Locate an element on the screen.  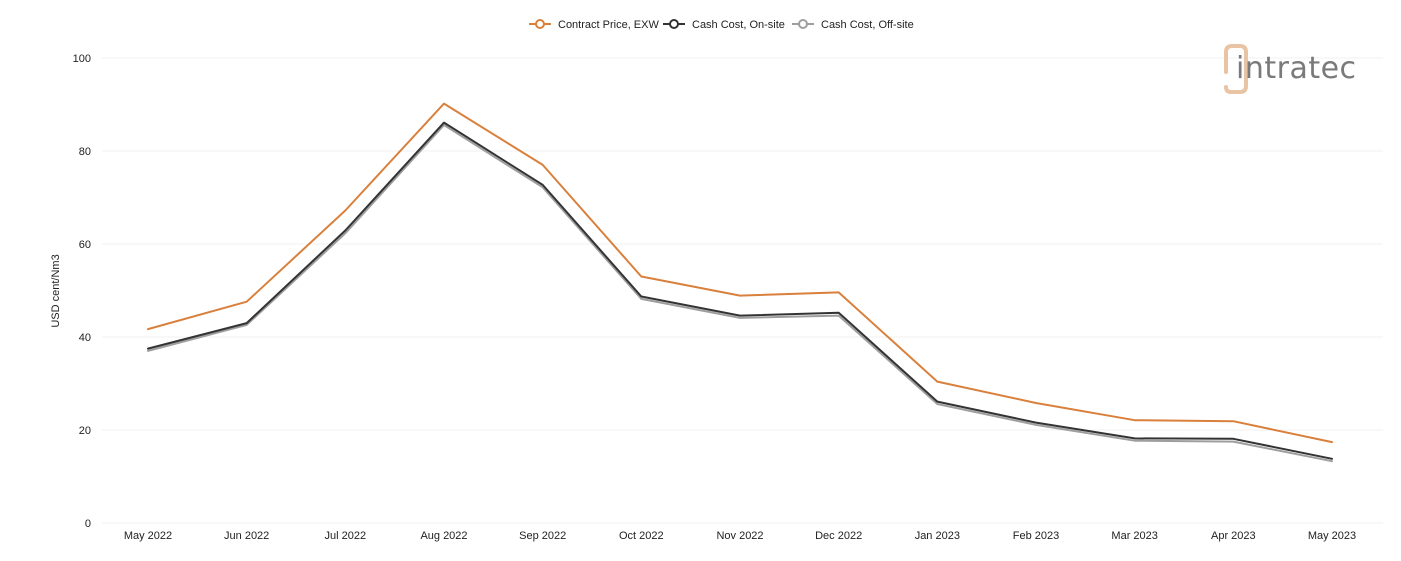
y-tick-label: 40 is located at coordinates (85, 338).